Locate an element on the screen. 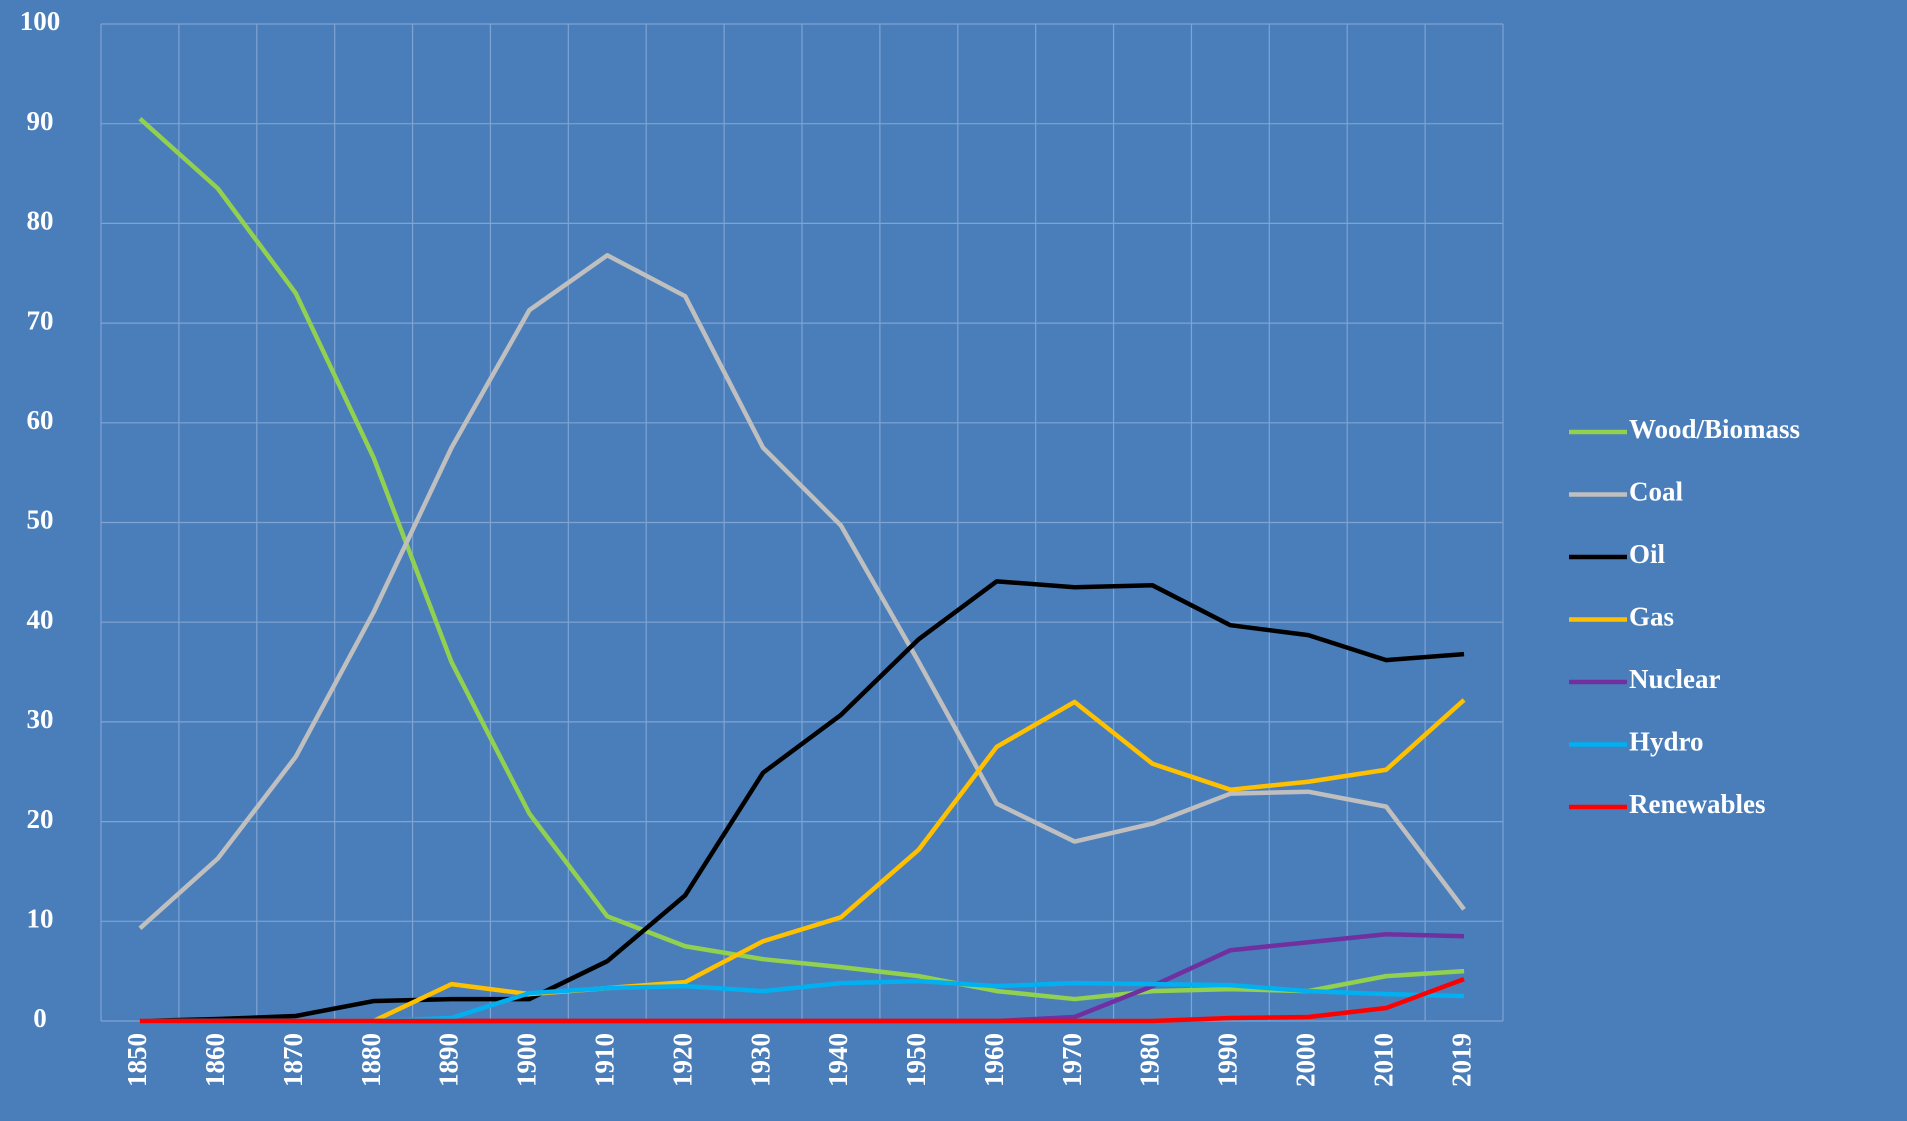 The width and height of the screenshot is (1907, 1121). y-tick-label: 60 is located at coordinates (40, 420).